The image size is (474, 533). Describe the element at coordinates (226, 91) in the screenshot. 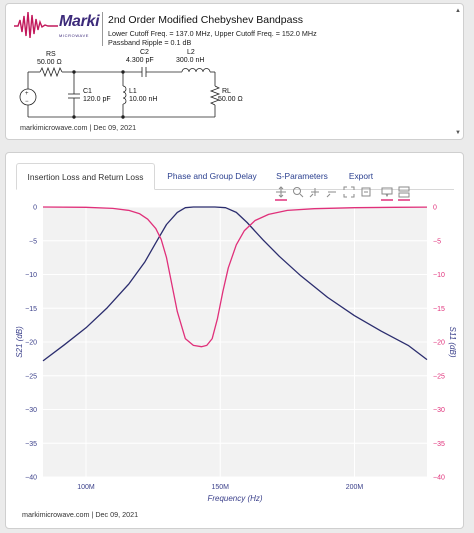

I see `rl-name: RL` at that location.